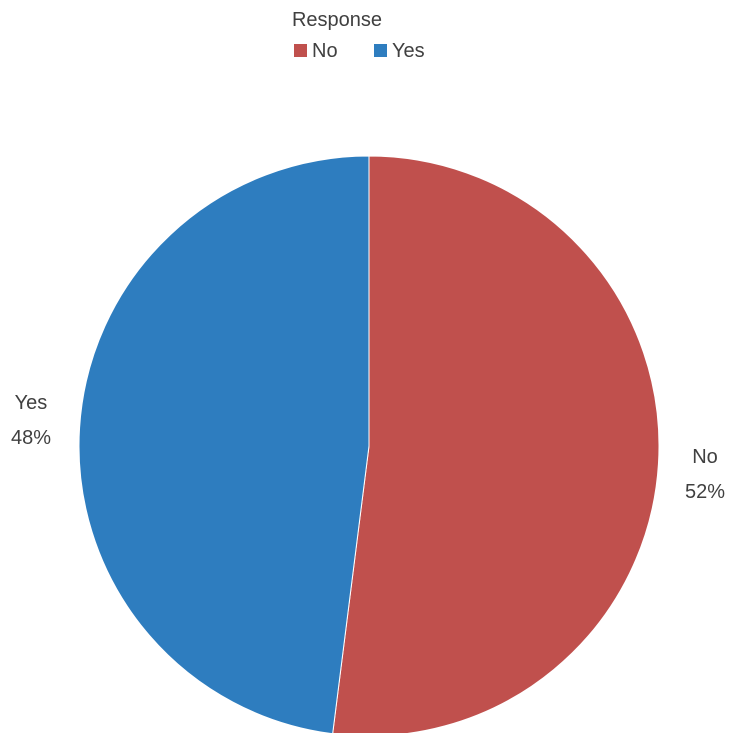 This screenshot has height=733, width=730. What do you see at coordinates (380, 50) in the screenshot?
I see `legend-swatch-yes` at bounding box center [380, 50].